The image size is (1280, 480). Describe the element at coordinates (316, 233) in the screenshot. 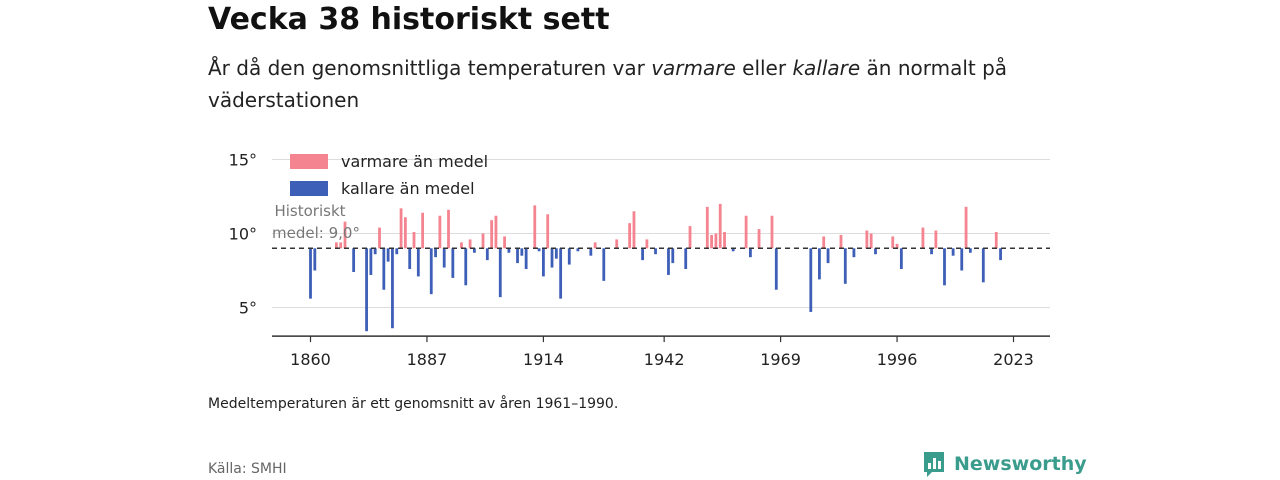

I see `baseline-label-line2: medel: 9,0°` at that location.